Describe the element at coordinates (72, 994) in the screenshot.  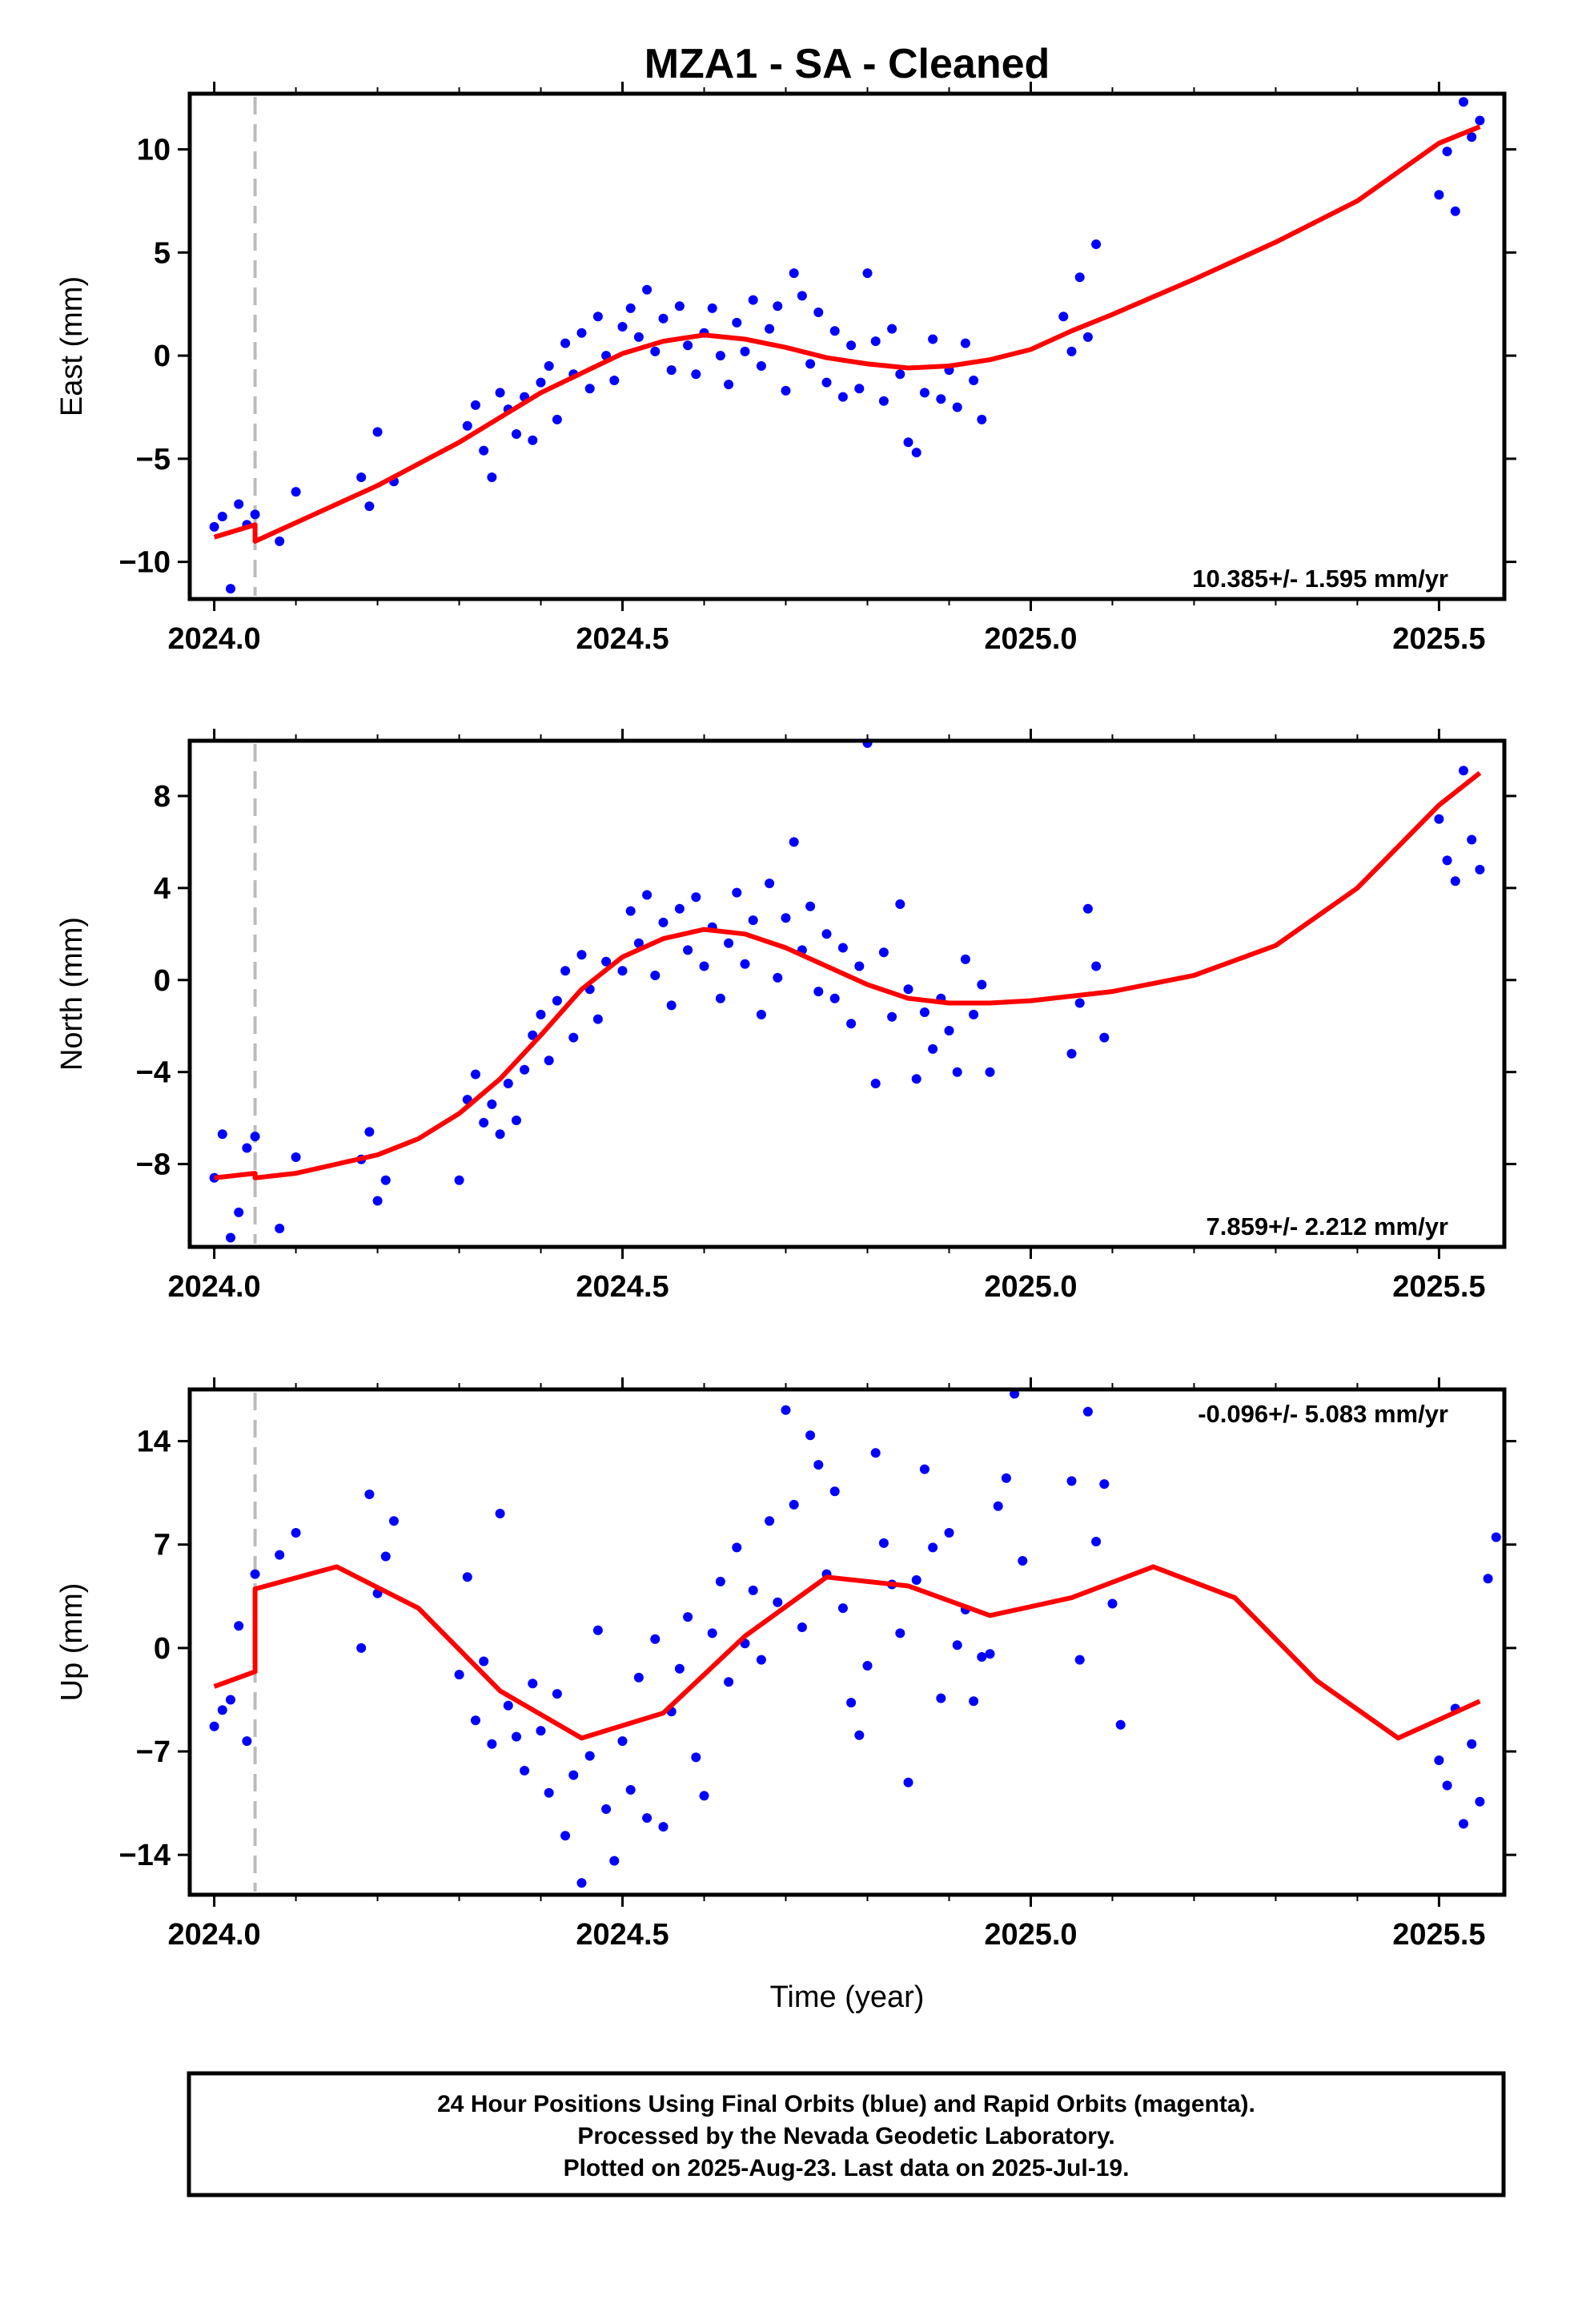
I see `north-y-axis-label: North (mm)` at that location.